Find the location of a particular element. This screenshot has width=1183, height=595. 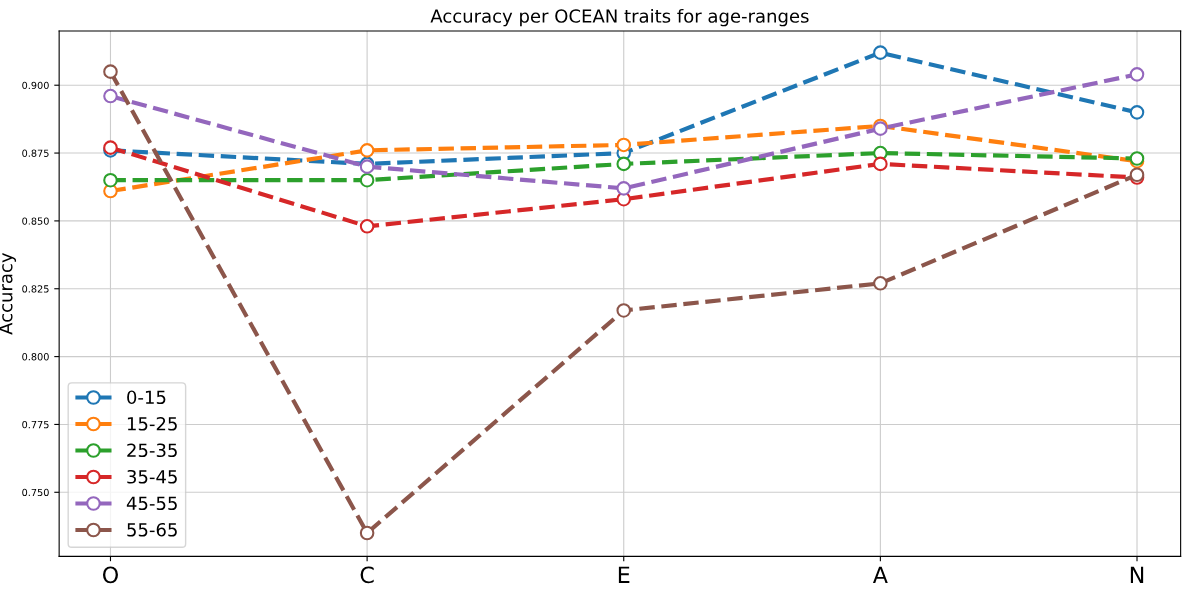

y-tick-label: 0.775 is located at coordinates (35, 424).